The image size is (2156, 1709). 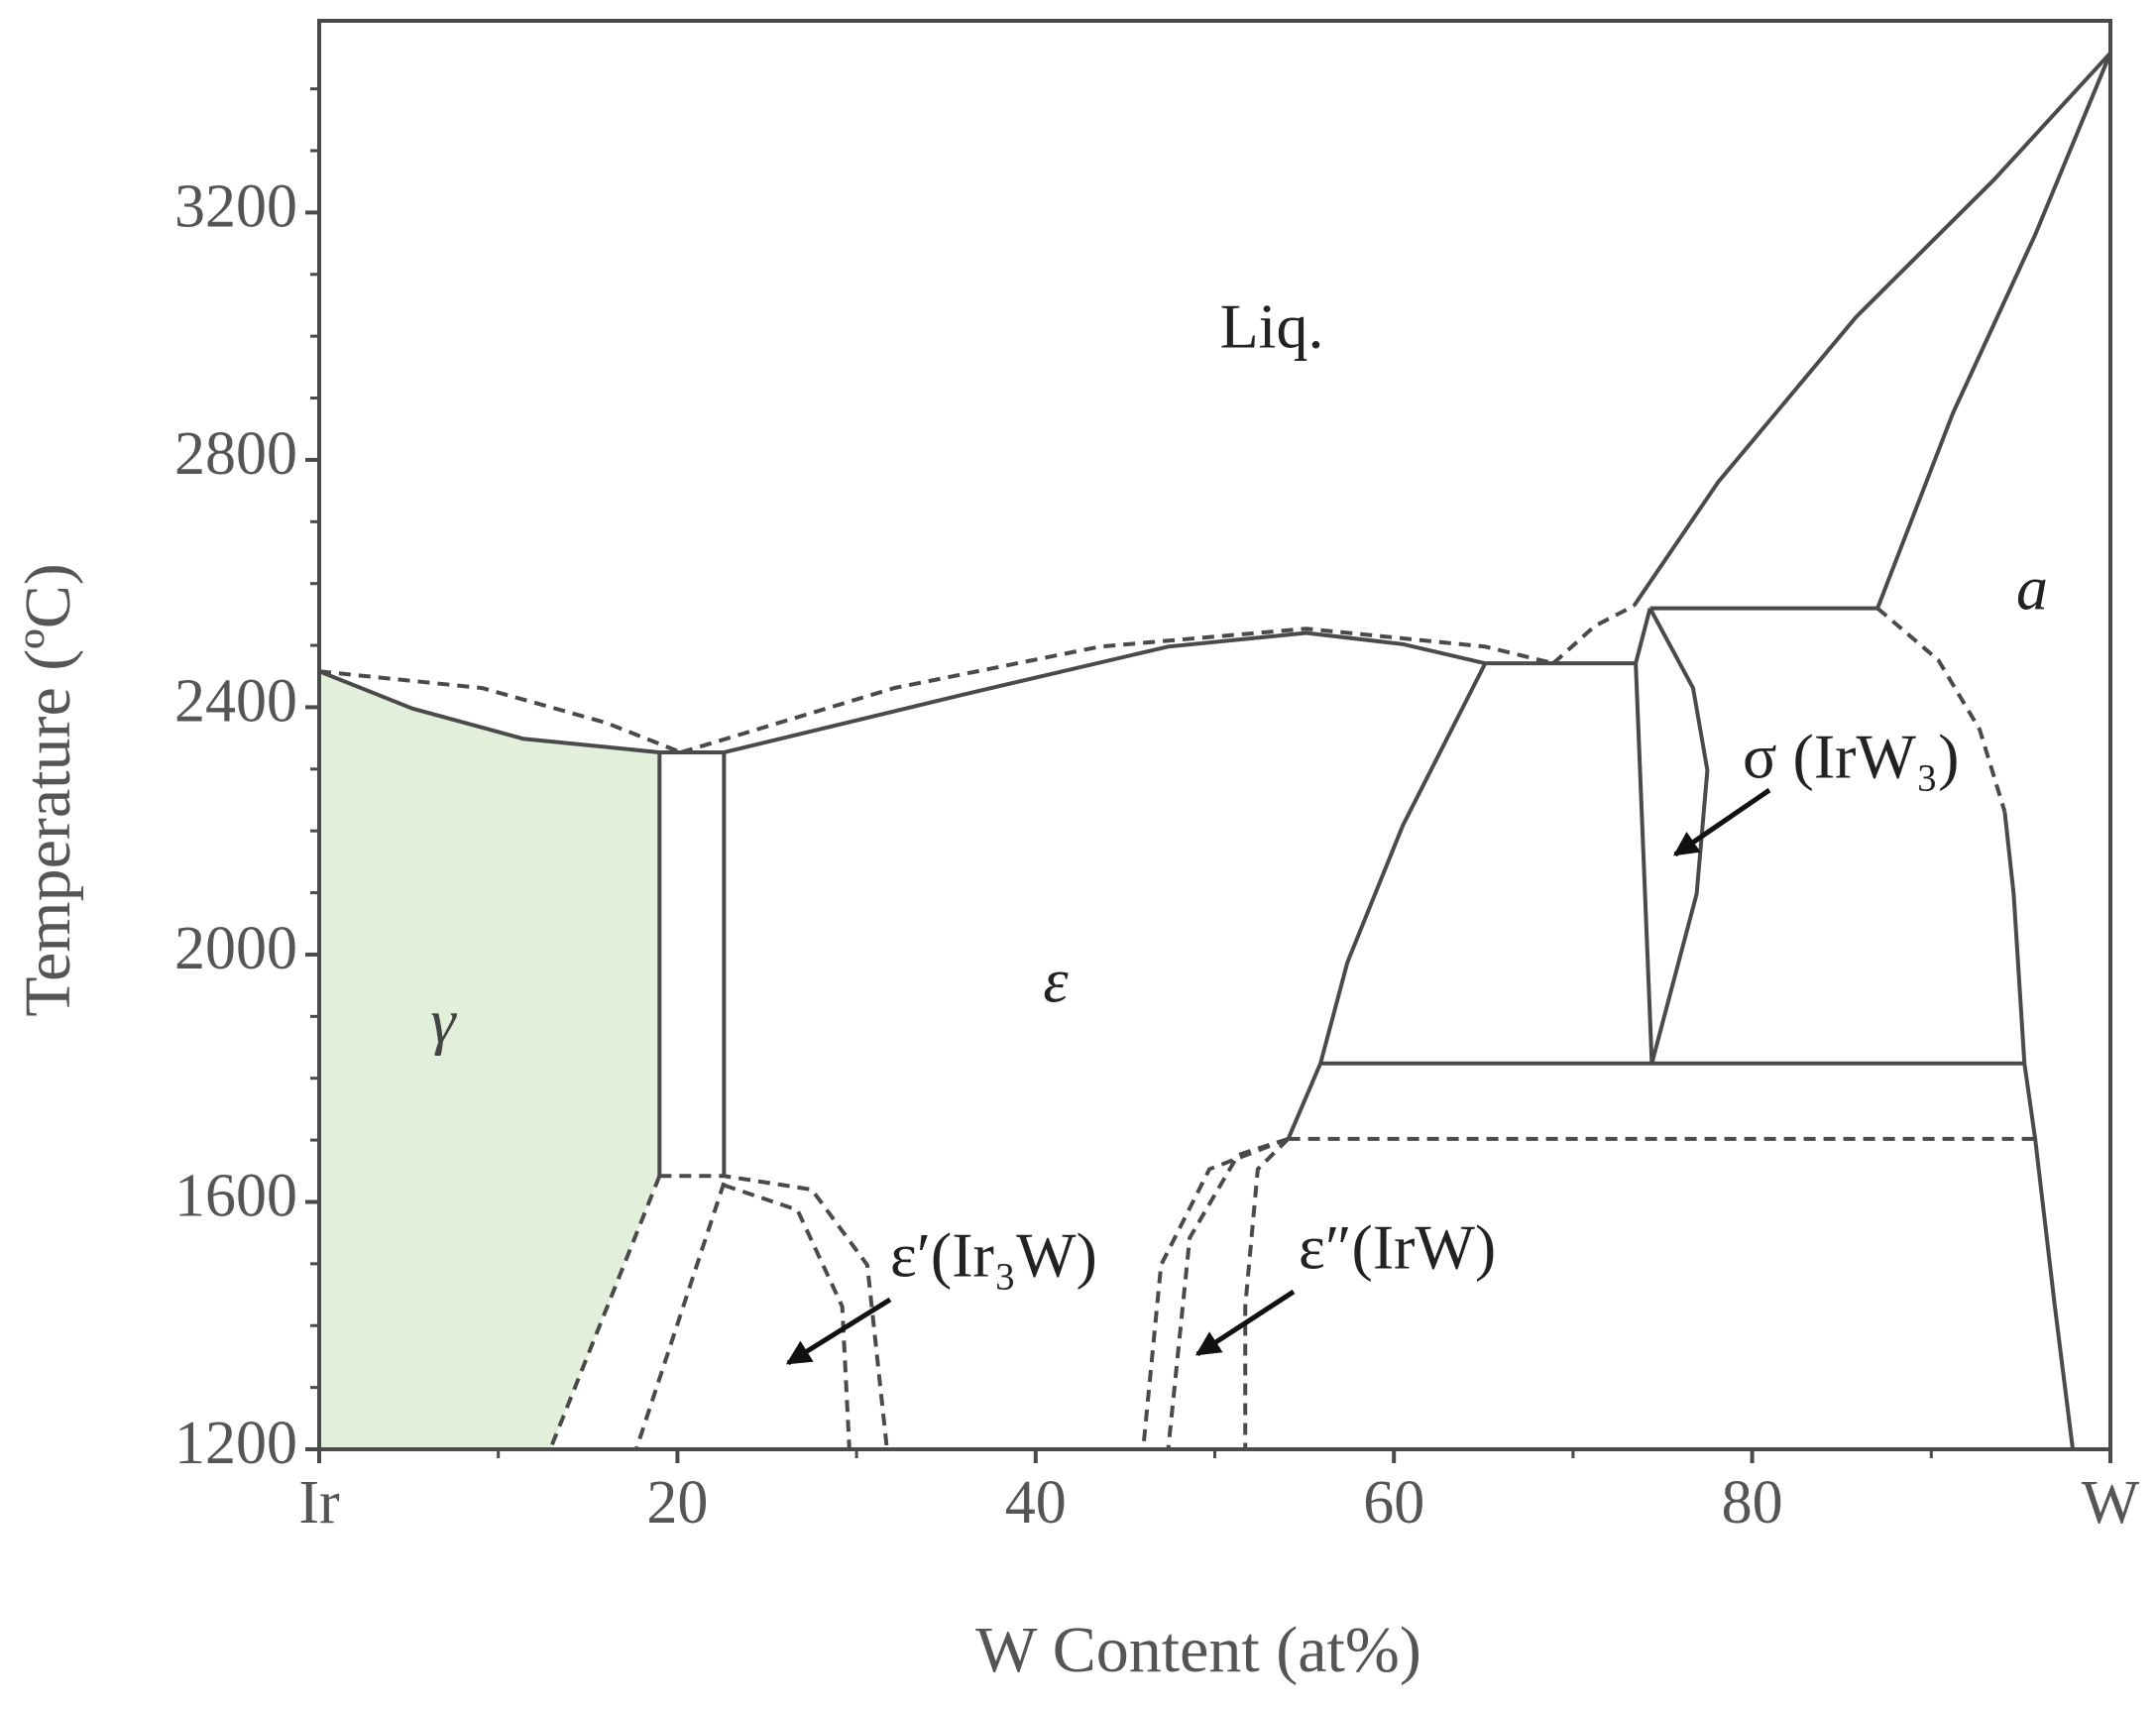 I want to click on y-tick-label: 2000, so click(x=235, y=948).